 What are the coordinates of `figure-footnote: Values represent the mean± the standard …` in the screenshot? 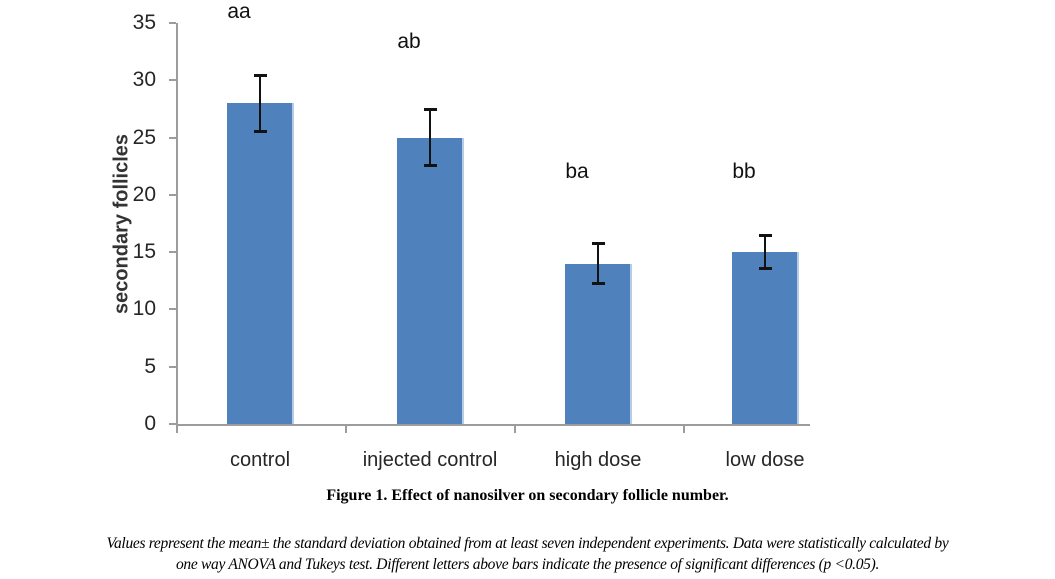 It's located at (527, 554).